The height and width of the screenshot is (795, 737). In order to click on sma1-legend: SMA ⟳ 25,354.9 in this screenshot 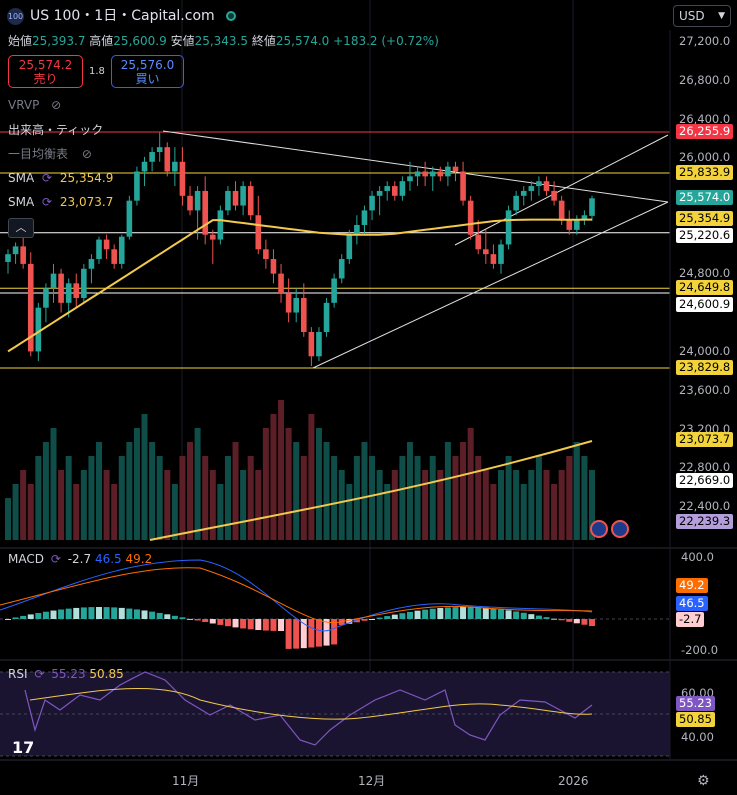, I will do `click(60, 178)`.